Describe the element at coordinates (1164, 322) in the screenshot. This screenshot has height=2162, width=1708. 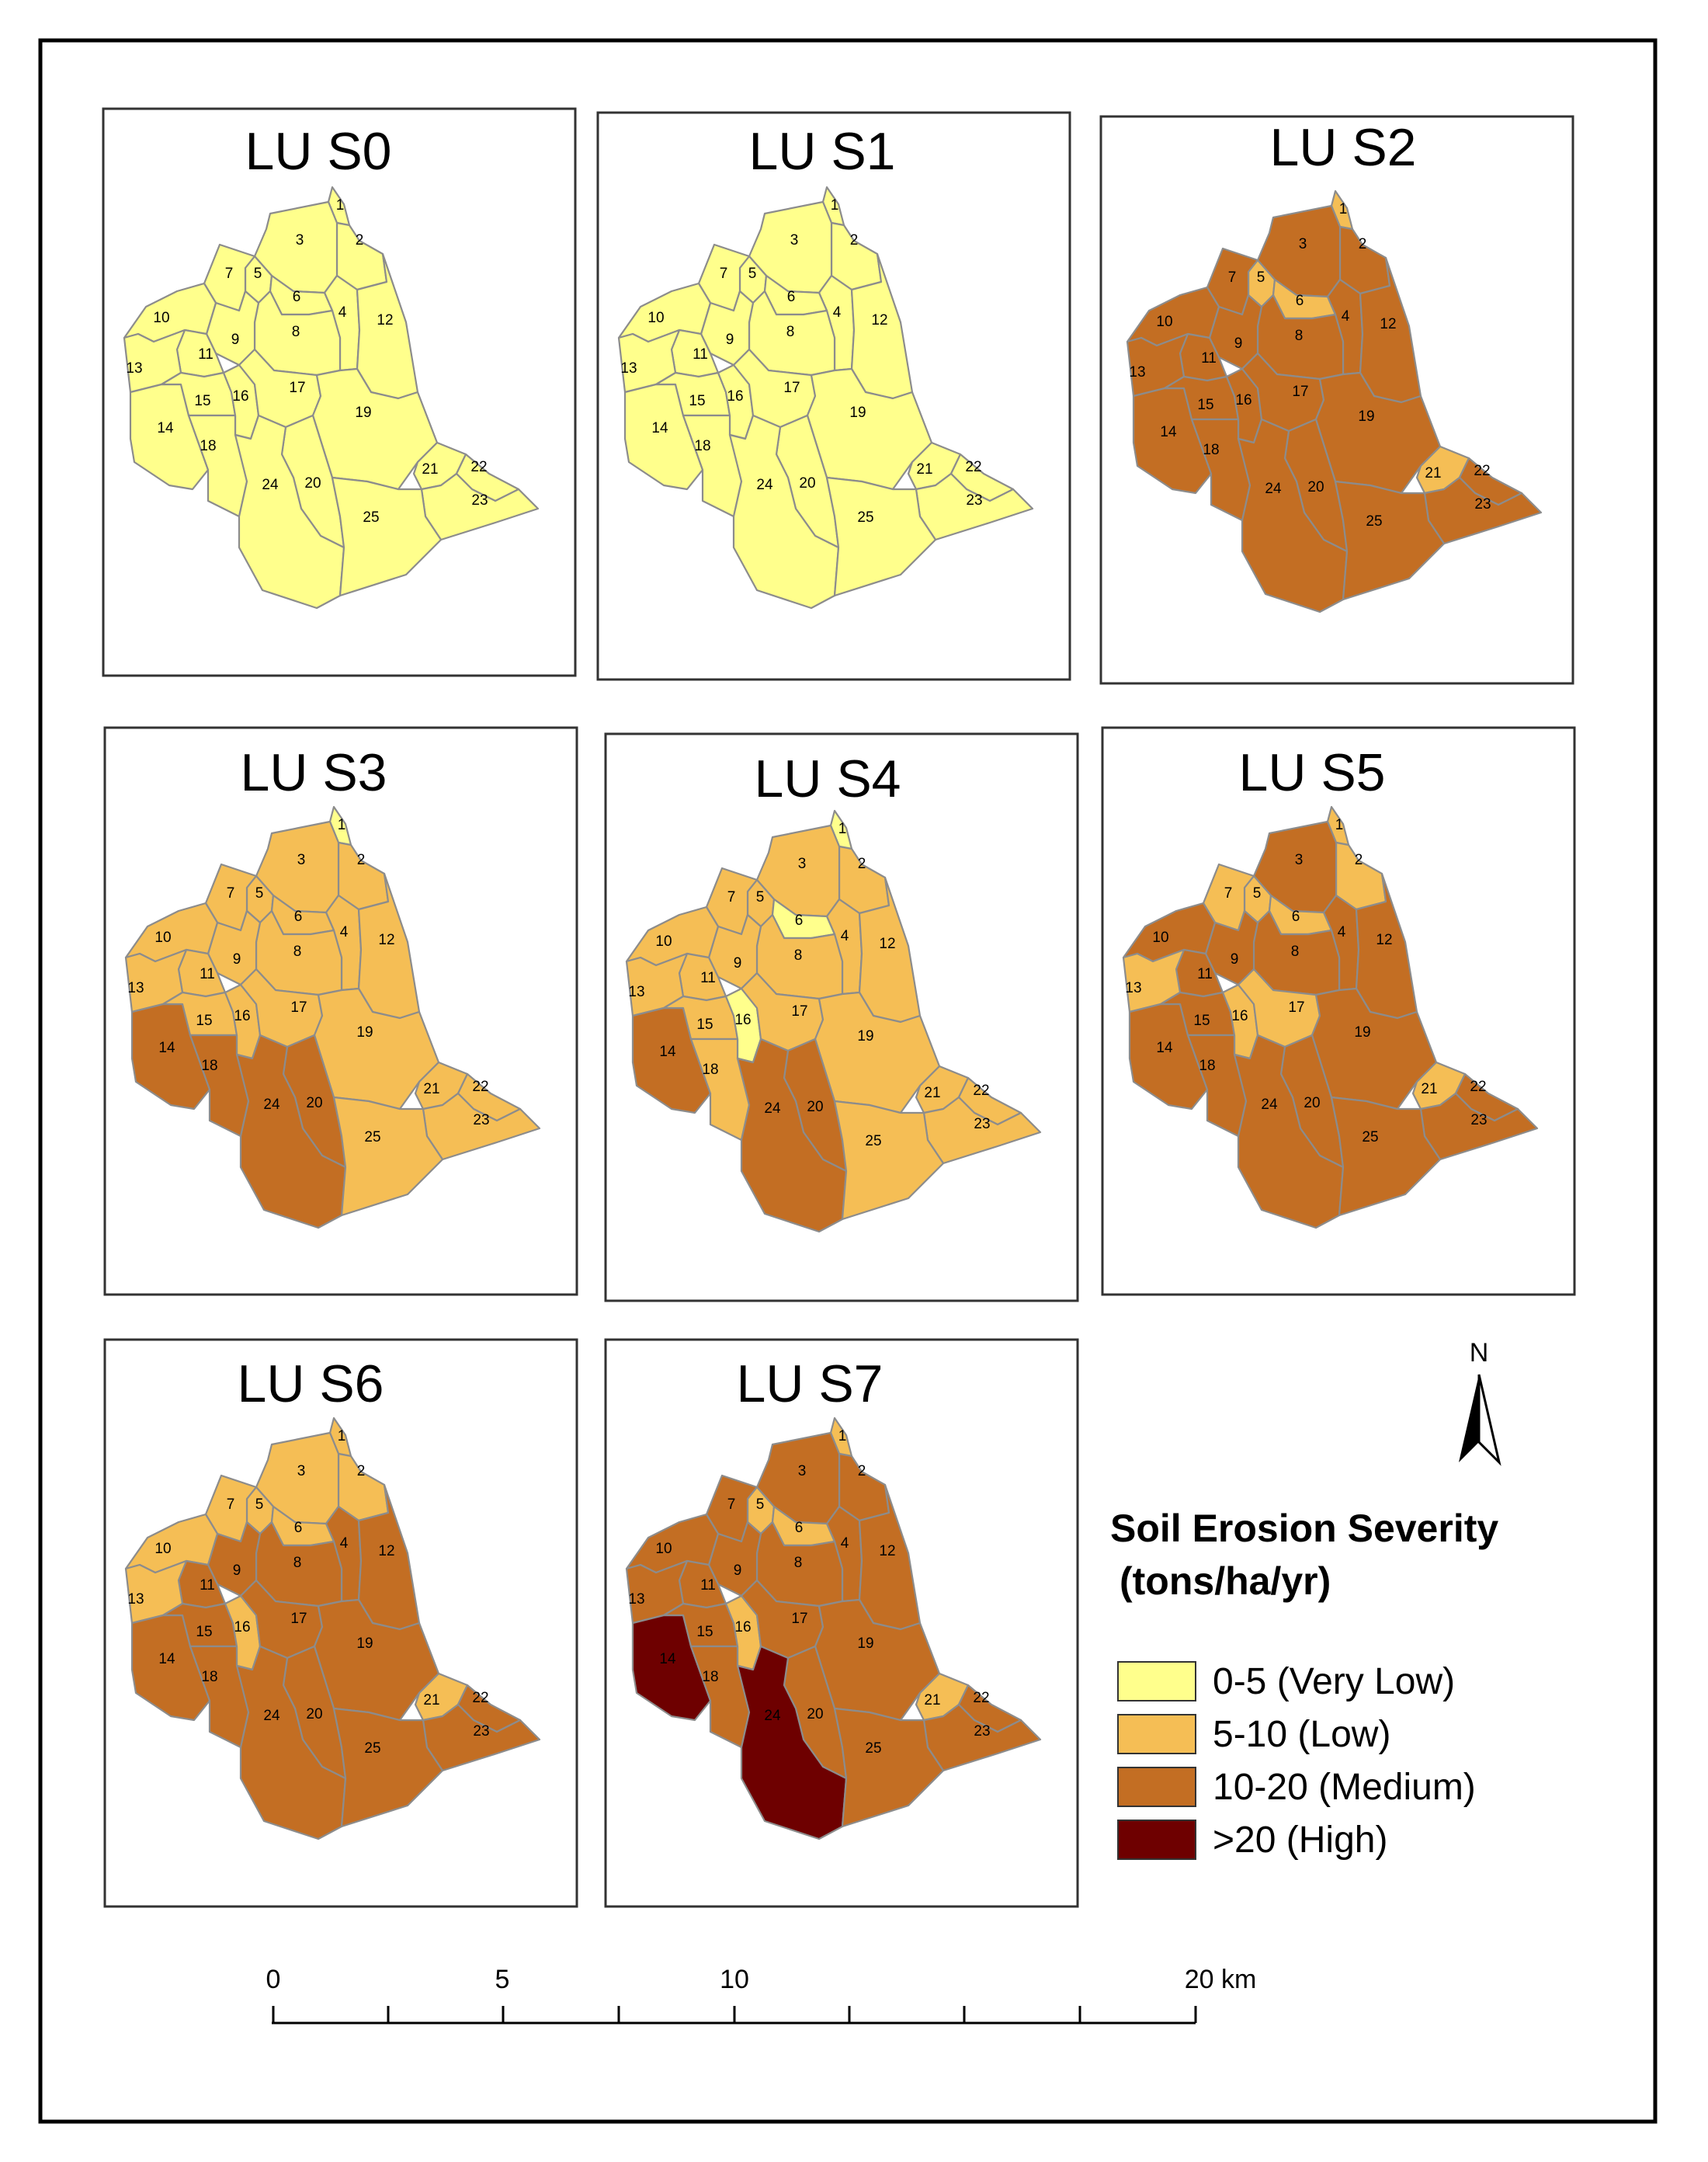
I see `subbasin-label: 10` at that location.